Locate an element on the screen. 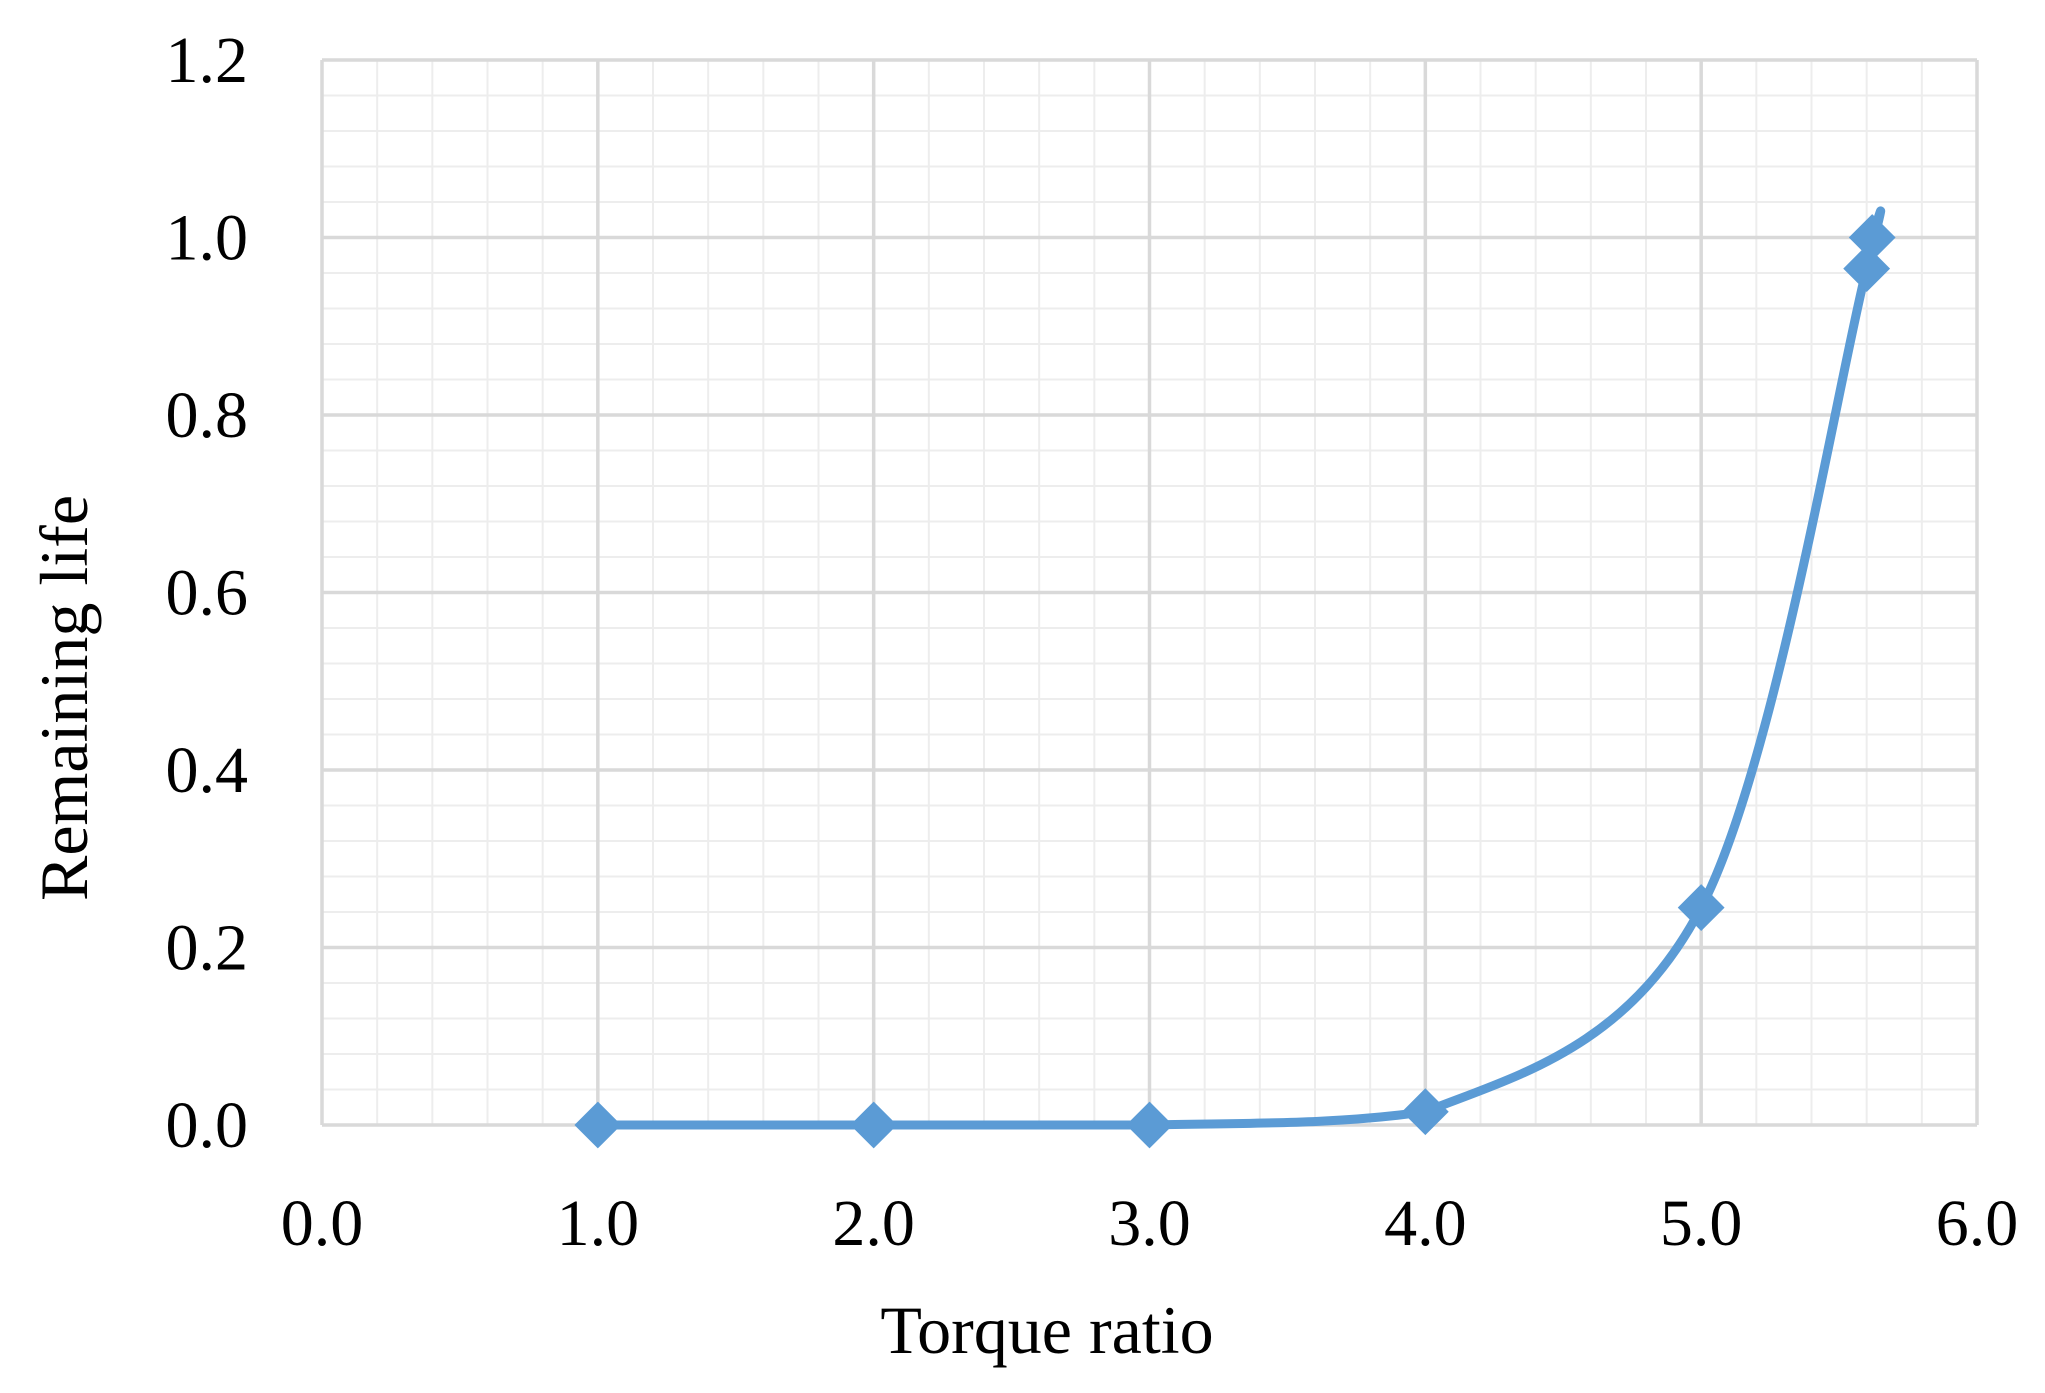 The image size is (2045, 1393). y-axis-title: Remaining life is located at coordinates (64, 698).